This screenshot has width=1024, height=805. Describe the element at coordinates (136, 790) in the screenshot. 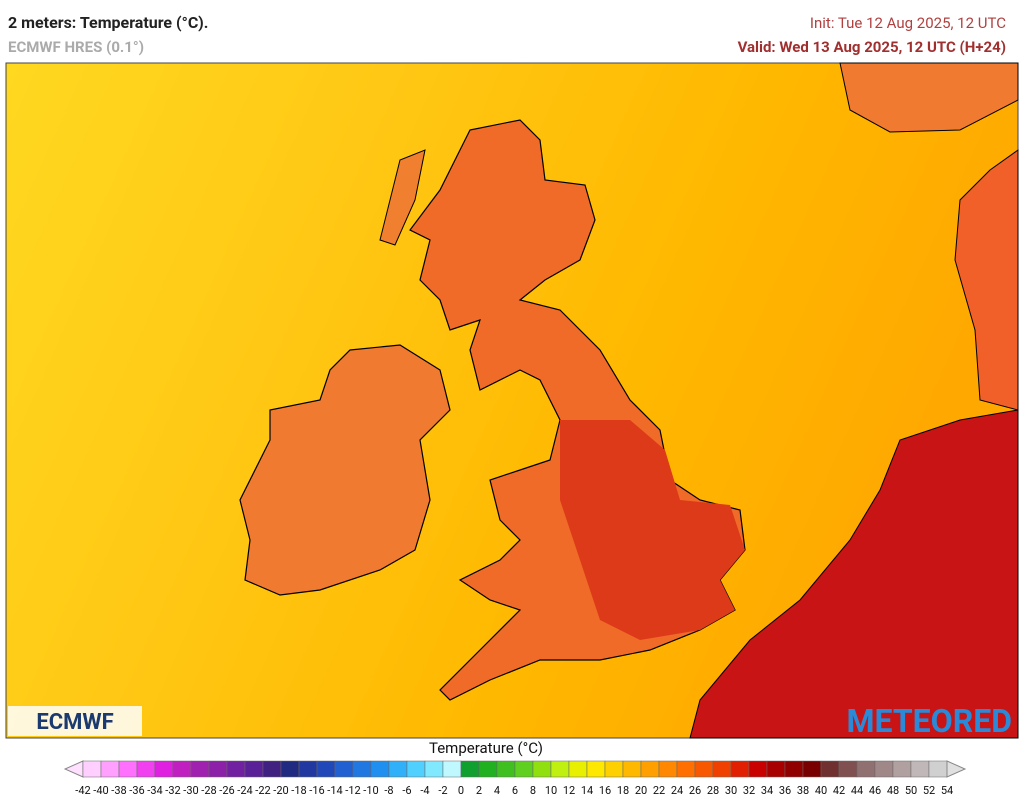

I see `legend-tick-label: -36` at that location.